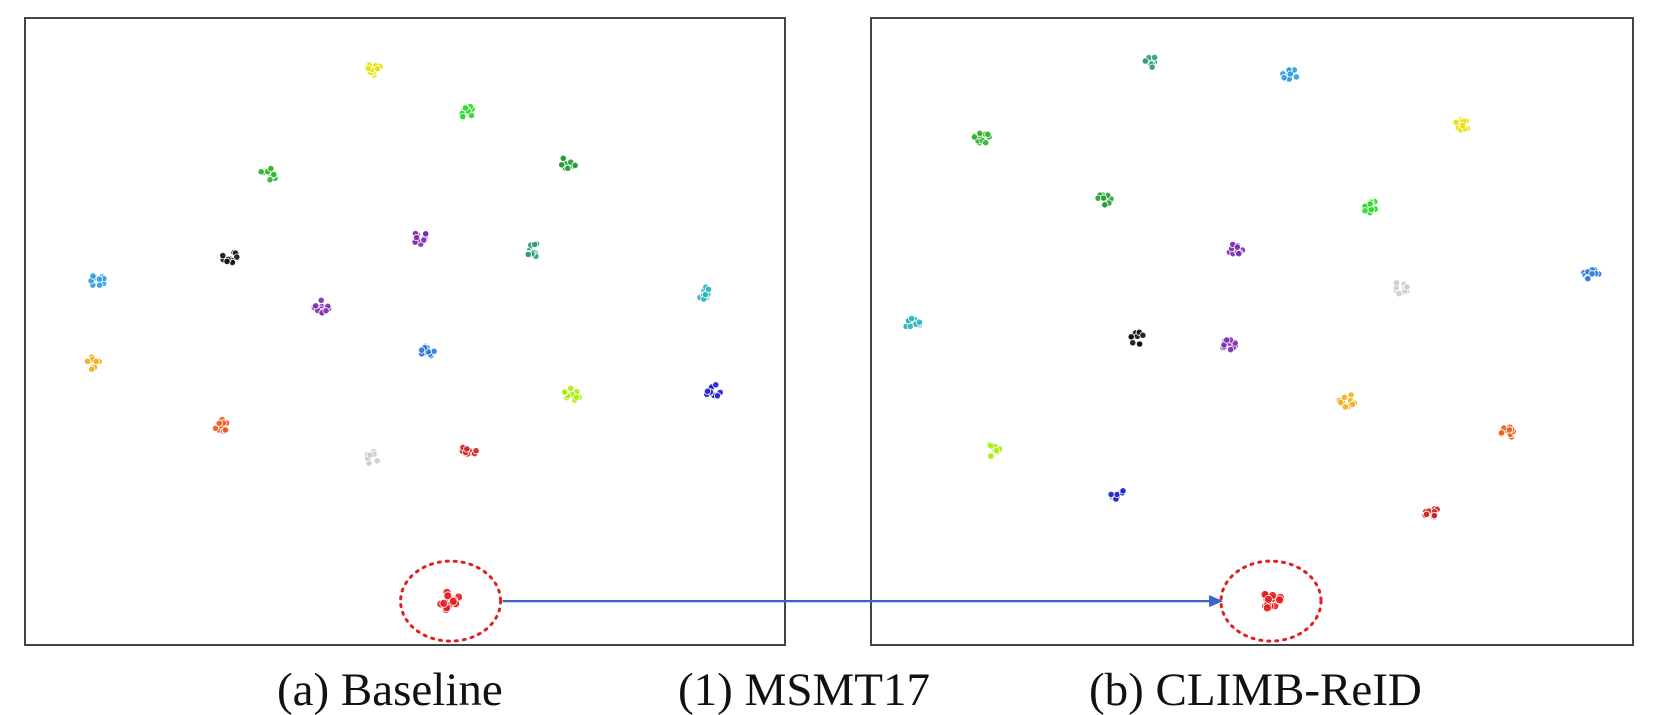  I want to click on caption-dataset: (1) MSMT17, so click(804, 689).